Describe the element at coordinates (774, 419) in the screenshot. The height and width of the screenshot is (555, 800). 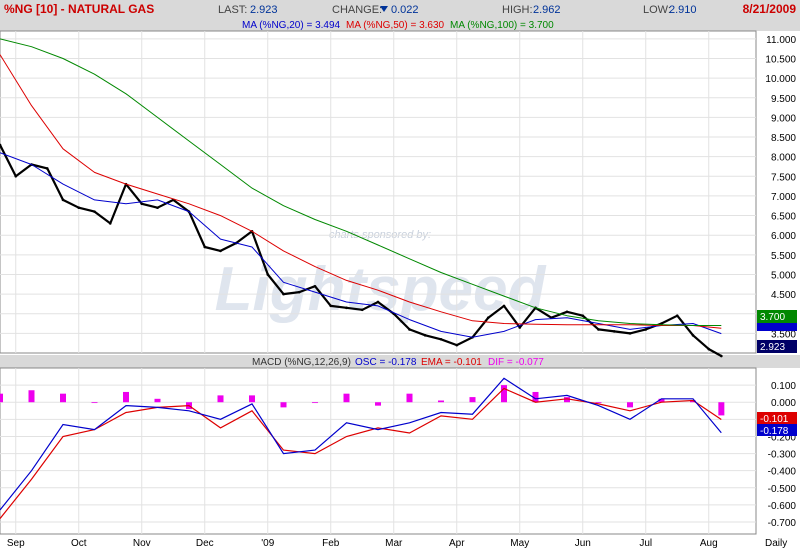
I see `badge-ema-text: -0.101` at that location.